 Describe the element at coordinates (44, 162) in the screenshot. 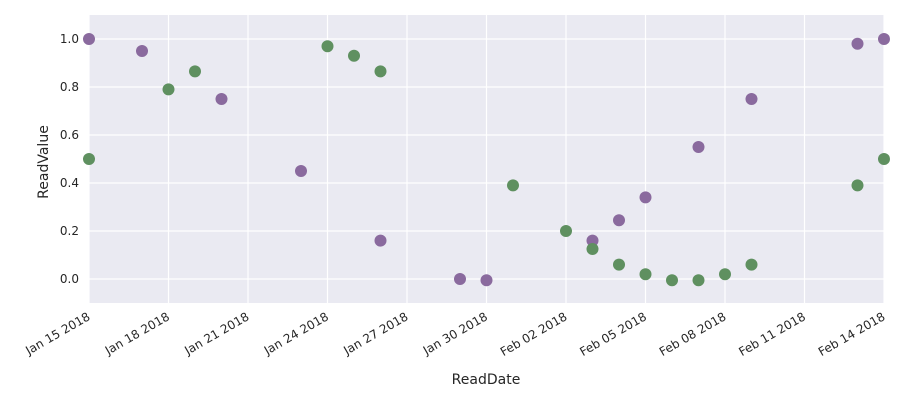

I see `y-axis-label: ReadValue` at that location.